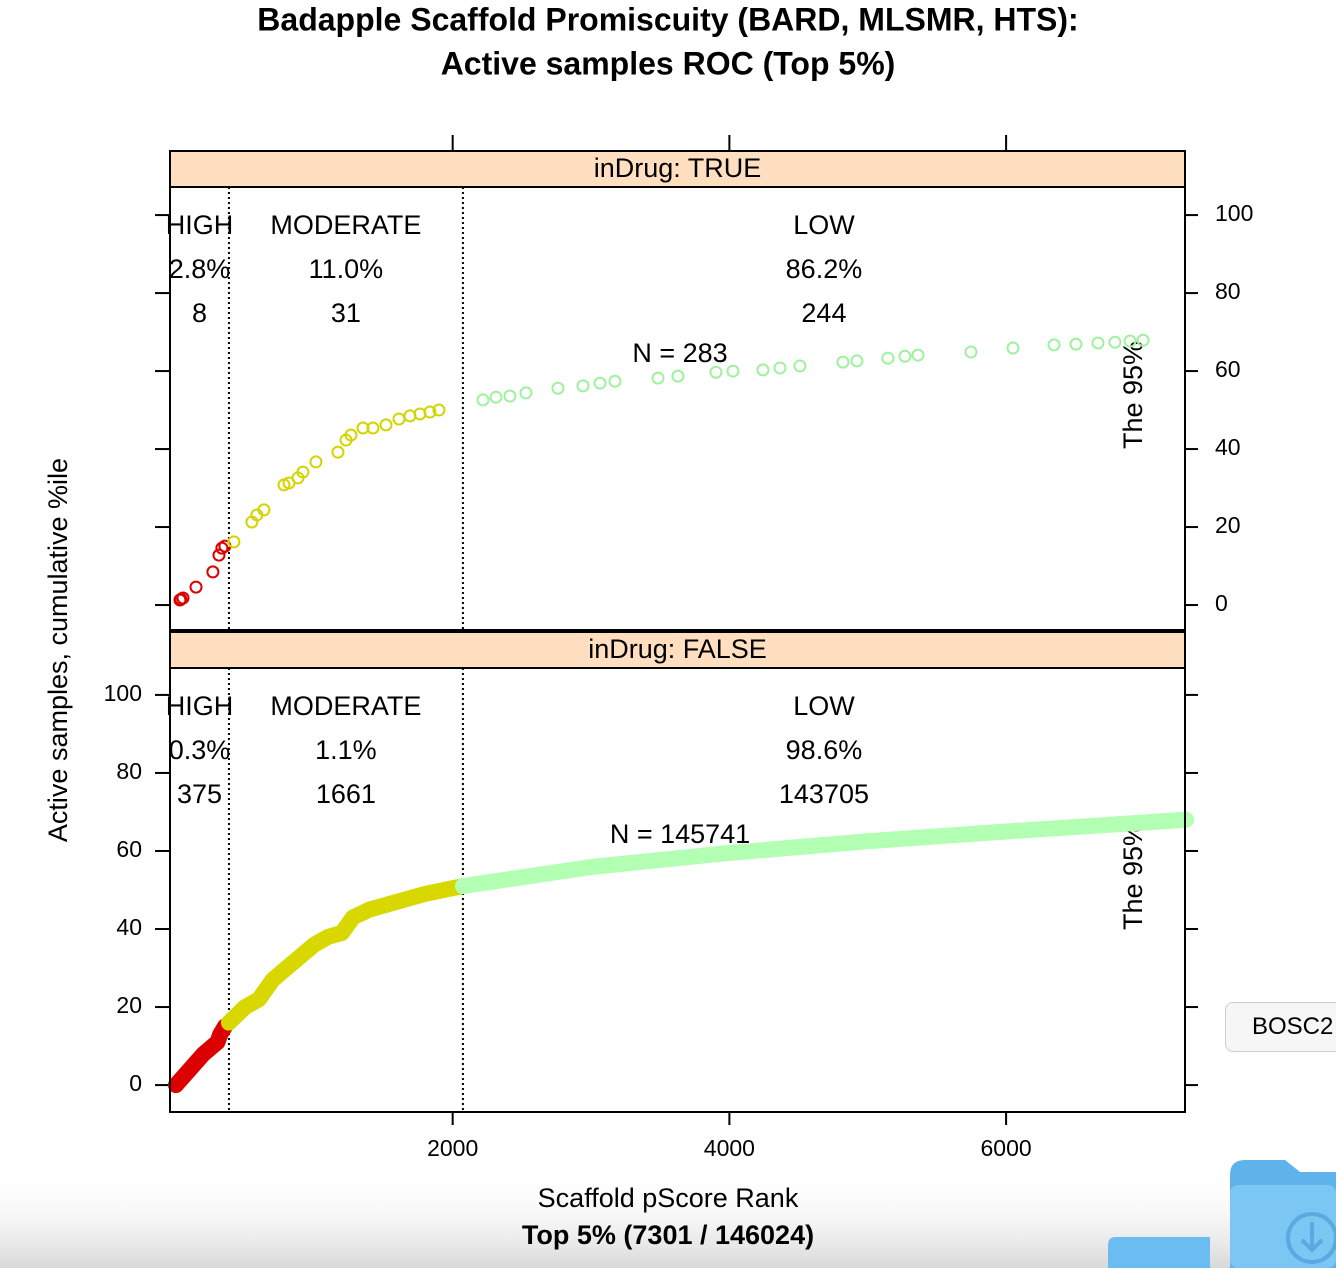  I want to click on folder-icon, so click(1222, 1214).